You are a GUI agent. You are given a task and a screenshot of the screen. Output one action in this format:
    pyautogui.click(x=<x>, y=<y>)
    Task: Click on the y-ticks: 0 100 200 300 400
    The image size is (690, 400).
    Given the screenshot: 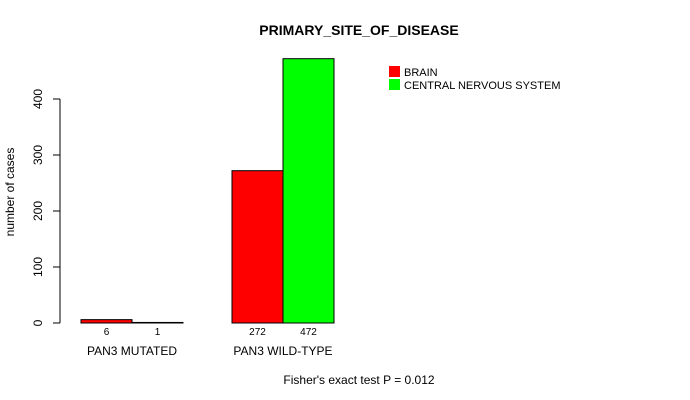 What is the action you would take?
    pyautogui.click(x=45, y=207)
    